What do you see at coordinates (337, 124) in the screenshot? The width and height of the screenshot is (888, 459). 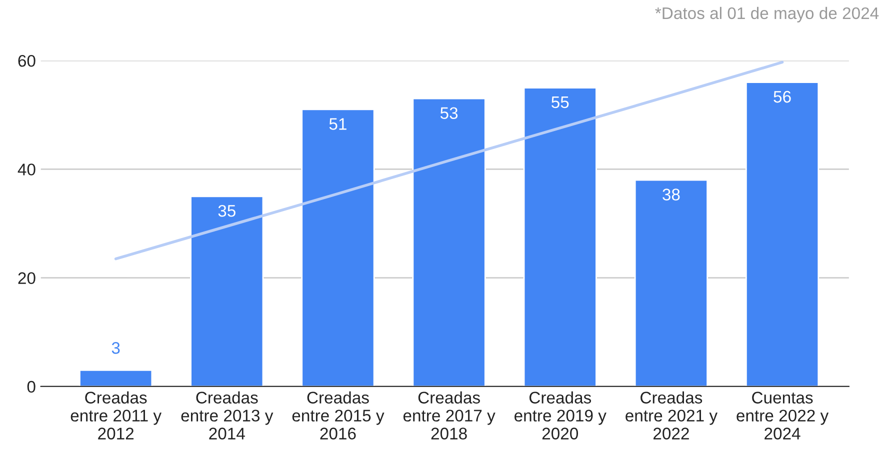 I see `data-label: 51` at bounding box center [337, 124].